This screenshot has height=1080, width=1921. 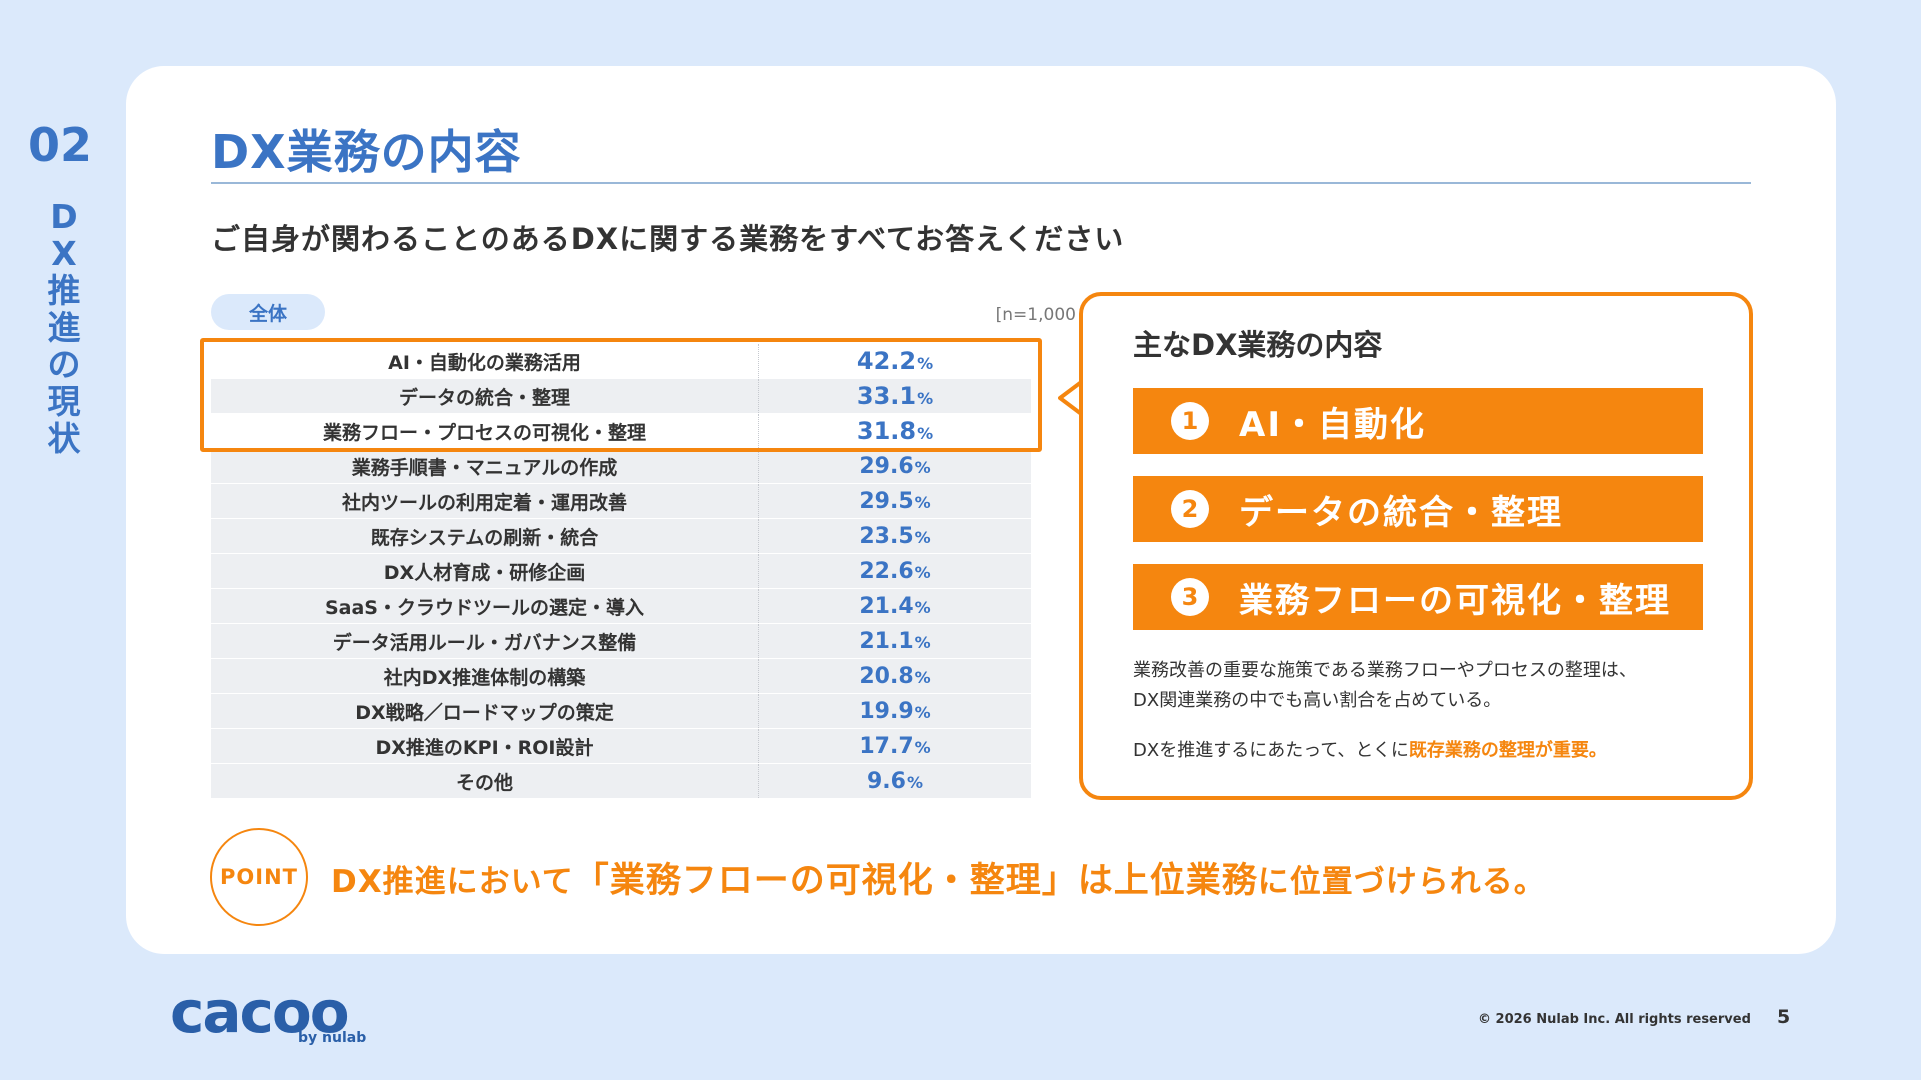 I want to click on point-badge: POINT, so click(x=259, y=877).